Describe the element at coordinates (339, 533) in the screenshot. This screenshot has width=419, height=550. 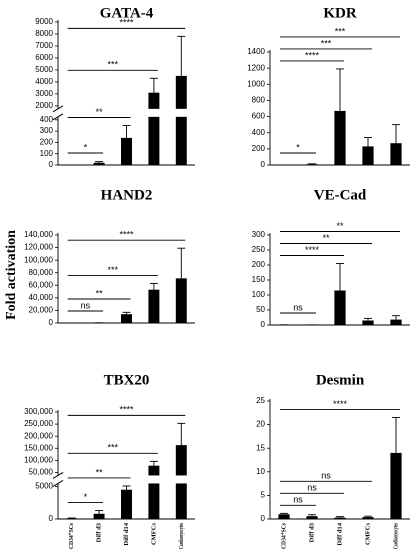
I see `x-tick-label: Diff d14` at that location.